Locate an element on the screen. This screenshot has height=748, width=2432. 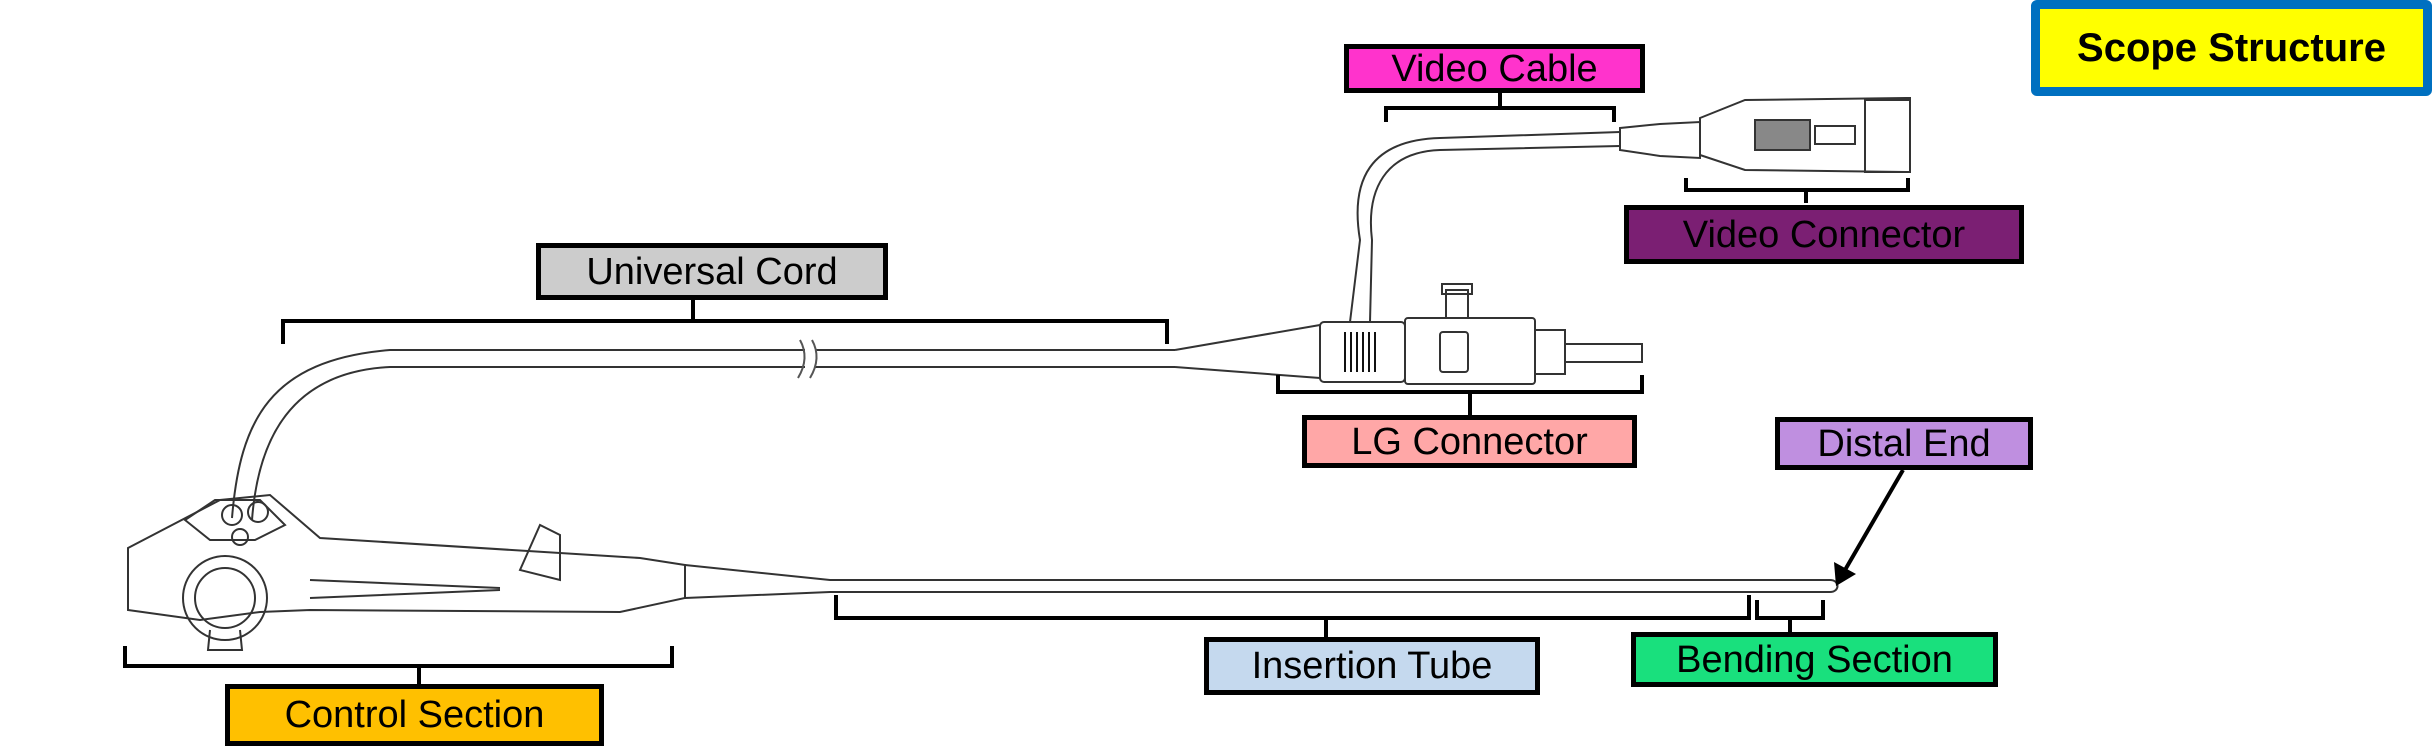
video-cable-drawing is located at coordinates (1485, 227).